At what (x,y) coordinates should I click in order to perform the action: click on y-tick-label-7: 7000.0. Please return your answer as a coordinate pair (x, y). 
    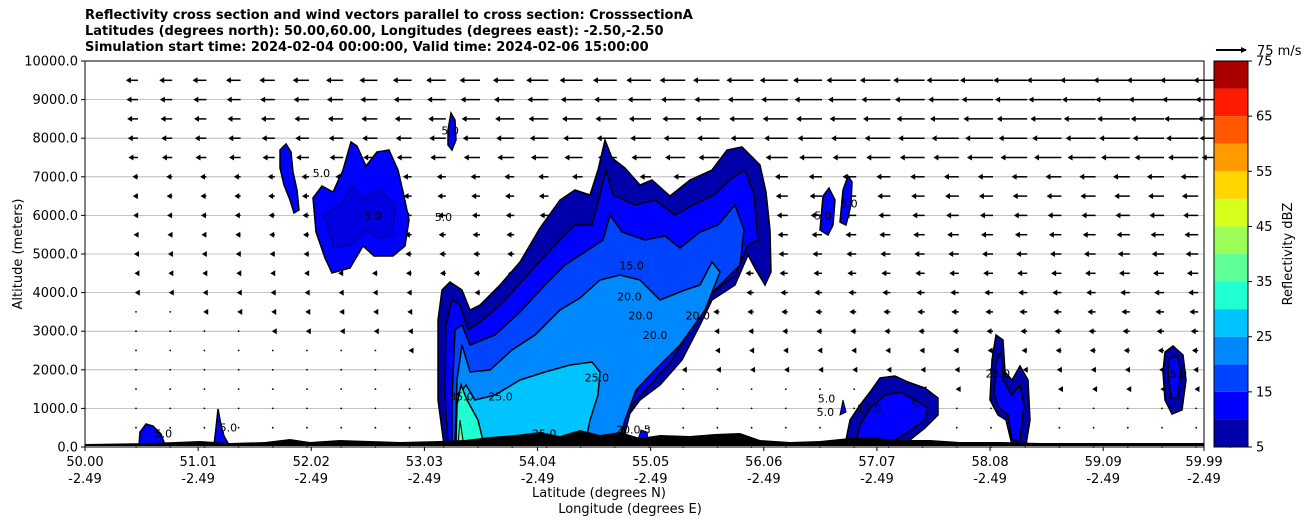
    Looking at the image, I should click on (56, 177).